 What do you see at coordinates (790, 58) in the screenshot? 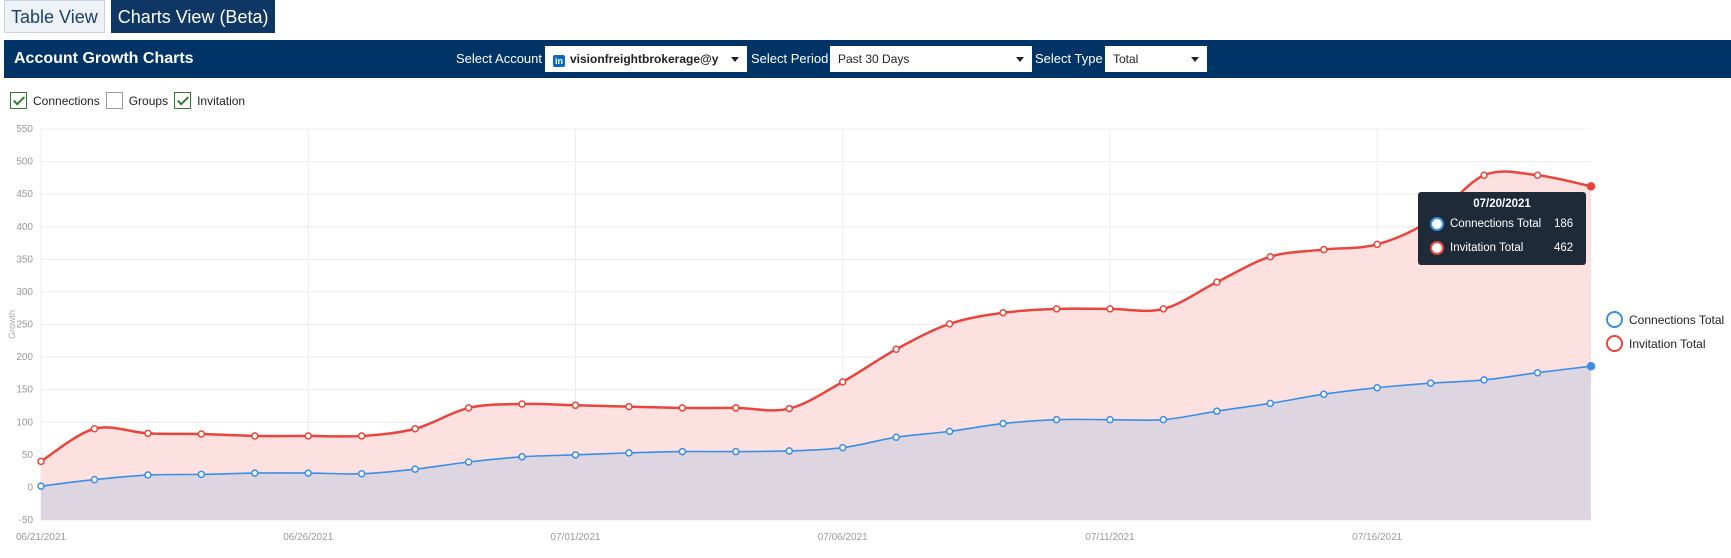
I see `period-label: Select Period` at bounding box center [790, 58].